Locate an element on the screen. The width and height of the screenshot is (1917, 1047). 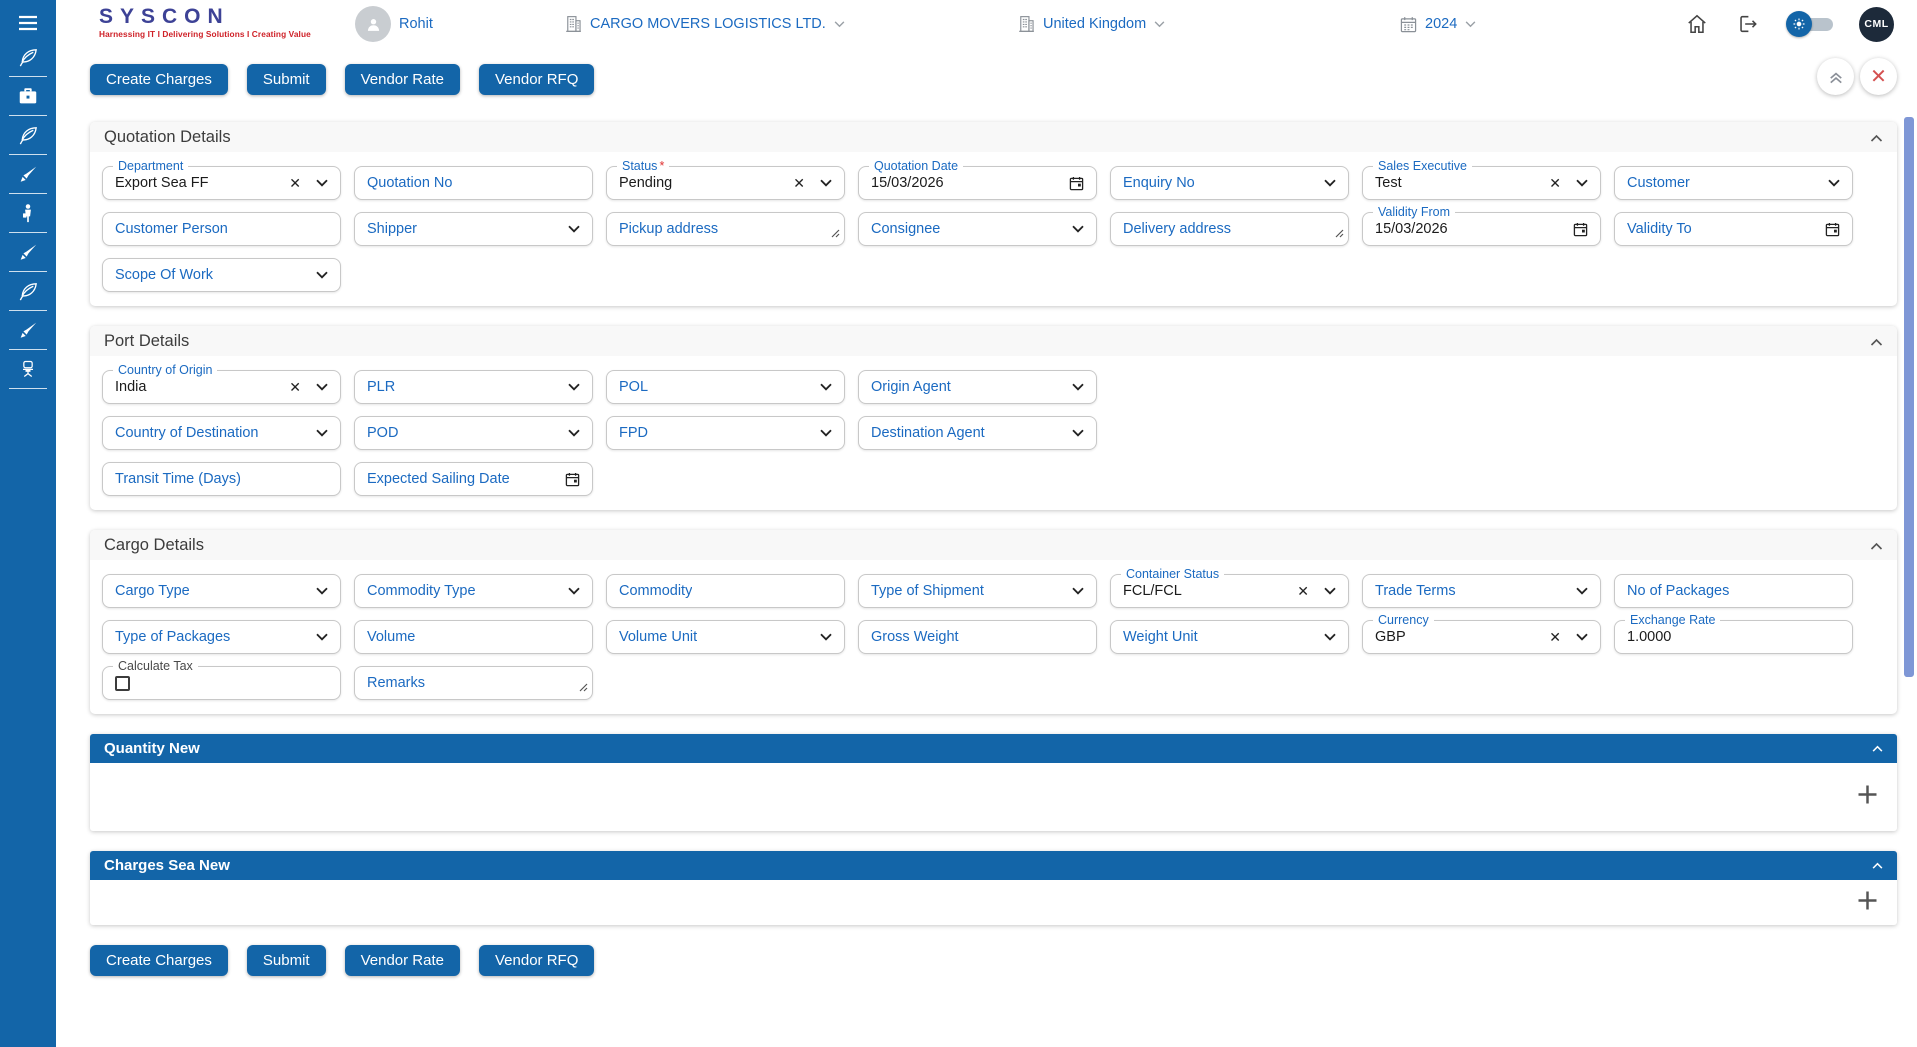
field-validity-from: Validity From 15/03/2026 is located at coordinates (1481, 225).